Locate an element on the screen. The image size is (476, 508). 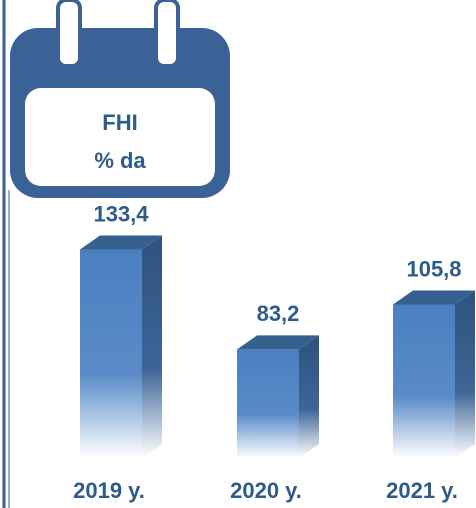
x-tick-label: 2020 y. is located at coordinates (266, 490).